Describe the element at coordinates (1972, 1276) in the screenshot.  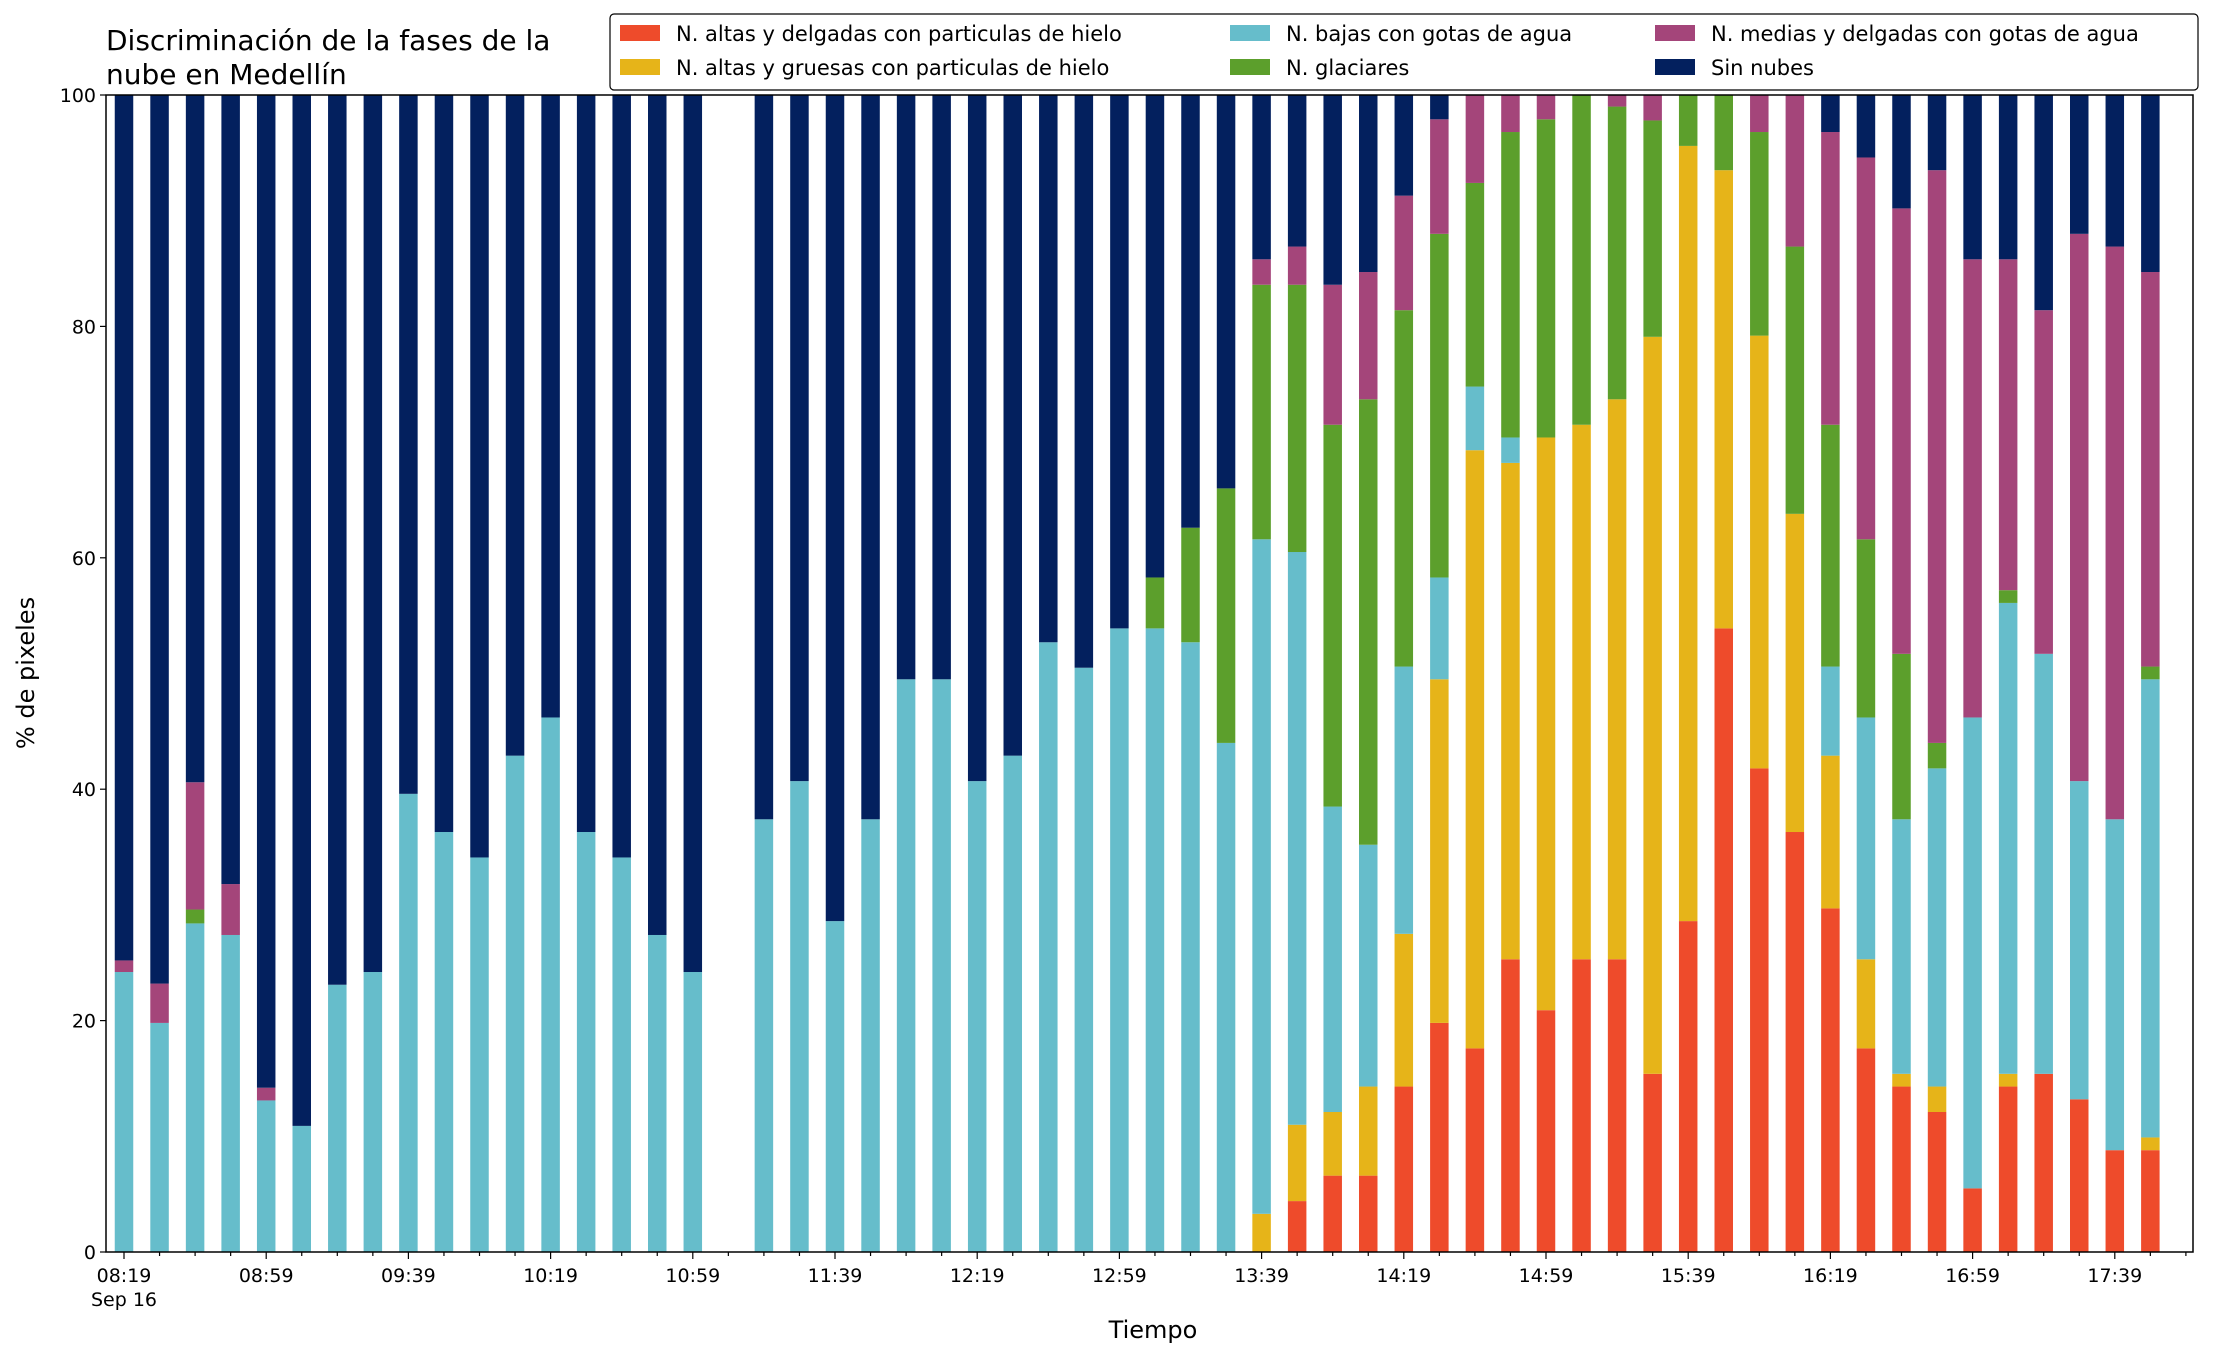
I see `x-tick-label: 16:59` at that location.